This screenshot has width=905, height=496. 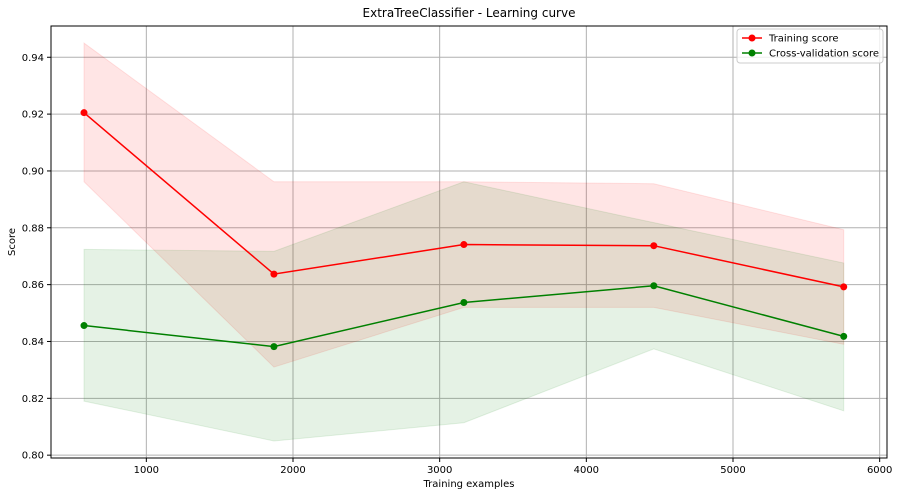 What do you see at coordinates (146, 470) in the screenshot?
I see `x-tick-label: 1000` at bounding box center [146, 470].